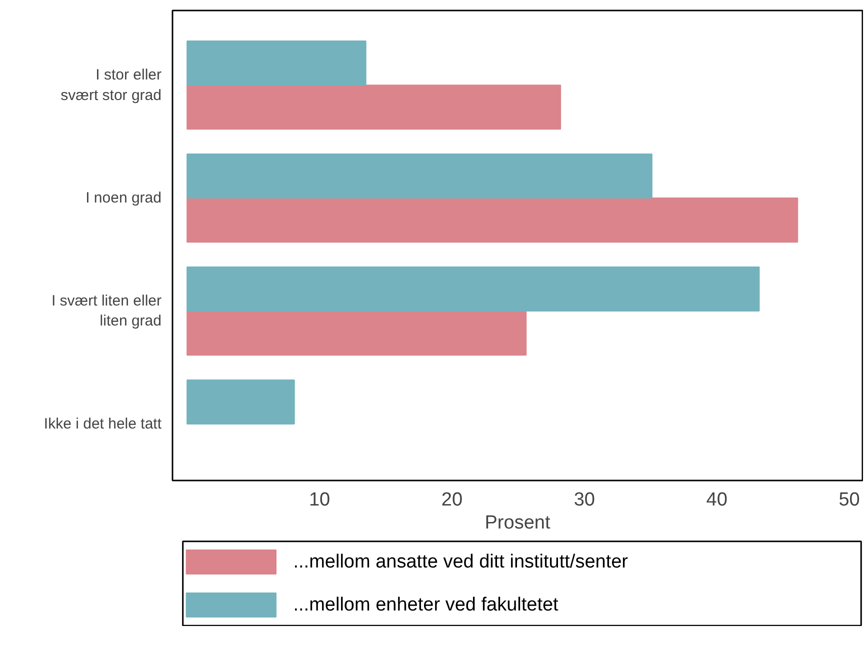 The image size is (868, 657). Describe the element at coordinates (106, 311) in the screenshot. I see `y-tick-label: I svært liten eller liten grad` at that location.